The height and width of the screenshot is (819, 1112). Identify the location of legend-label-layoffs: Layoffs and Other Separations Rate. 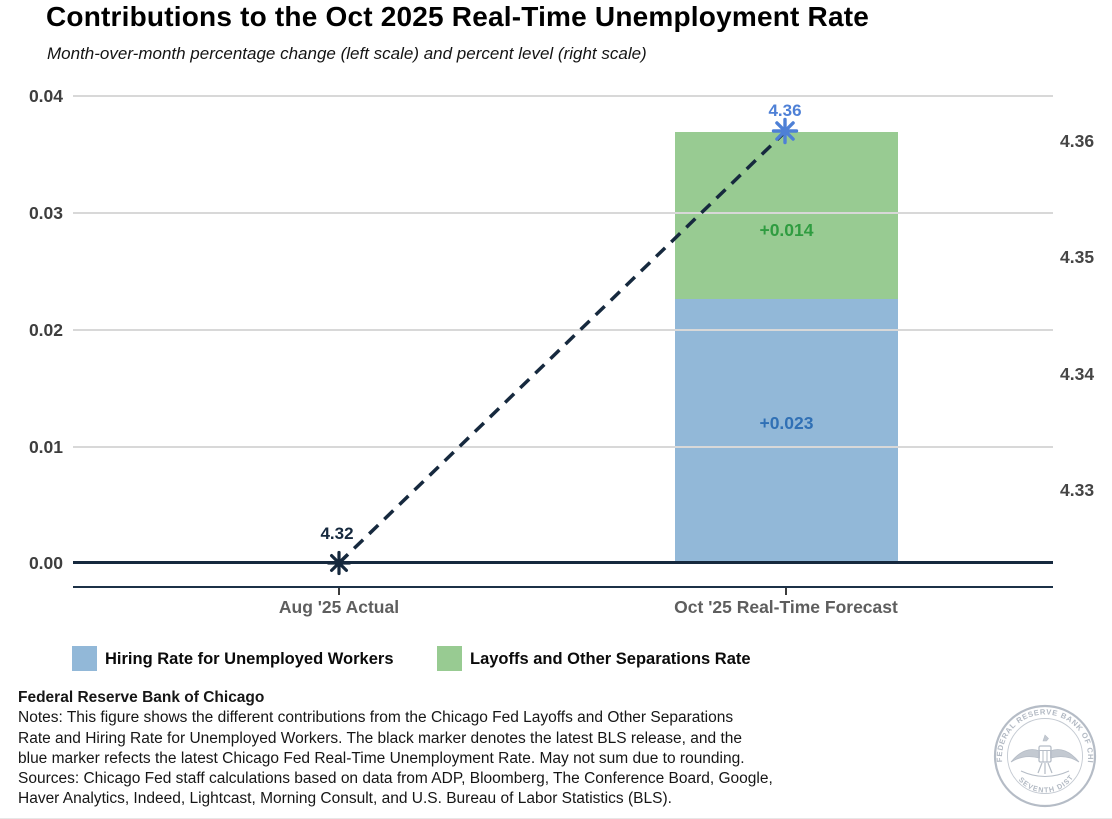
(610, 659).